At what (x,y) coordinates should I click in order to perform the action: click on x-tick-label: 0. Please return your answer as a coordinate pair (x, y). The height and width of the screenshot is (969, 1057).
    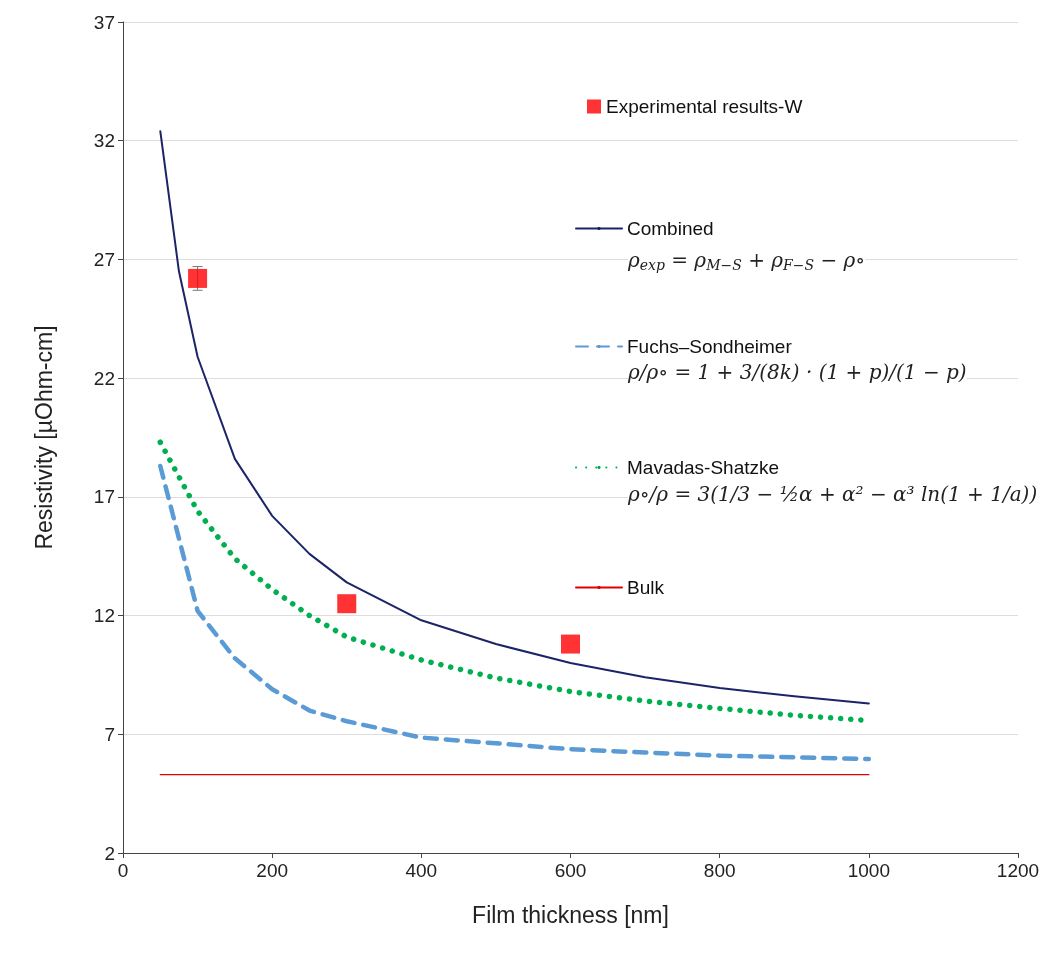
    Looking at the image, I should click on (123, 870).